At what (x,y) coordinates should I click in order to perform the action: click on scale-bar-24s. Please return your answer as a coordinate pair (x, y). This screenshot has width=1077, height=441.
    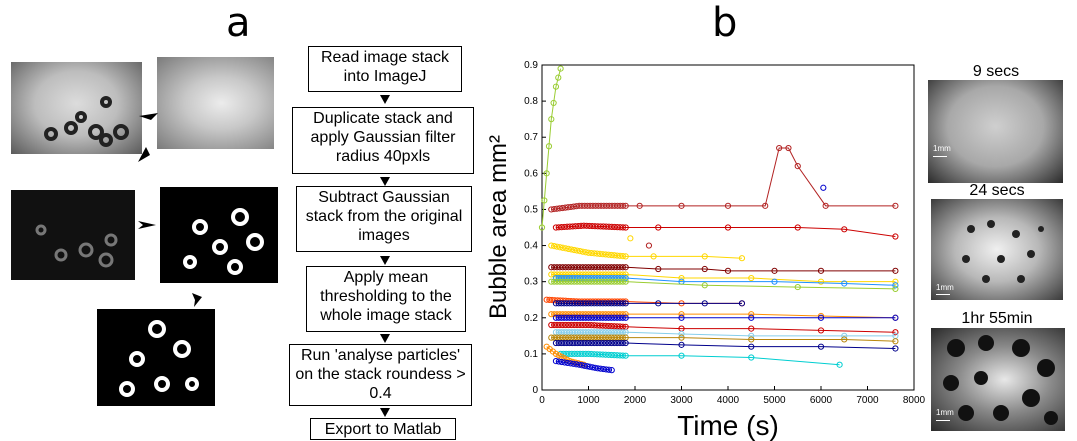
    Looking at the image, I should click on (943, 294).